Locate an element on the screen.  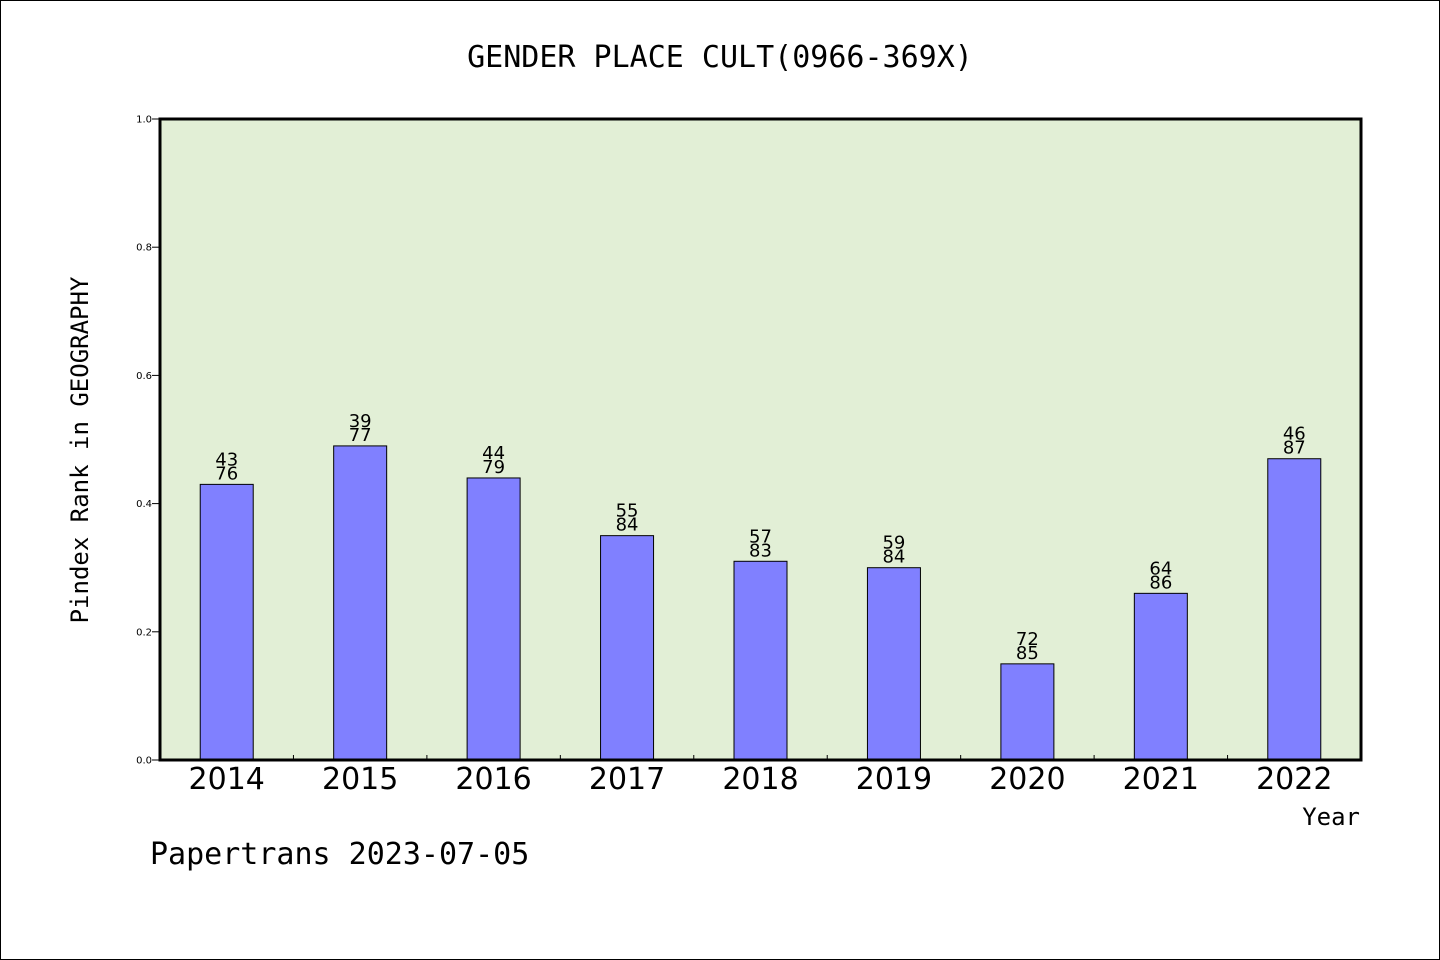
bar-label-top: 39 is located at coordinates (360, 421).